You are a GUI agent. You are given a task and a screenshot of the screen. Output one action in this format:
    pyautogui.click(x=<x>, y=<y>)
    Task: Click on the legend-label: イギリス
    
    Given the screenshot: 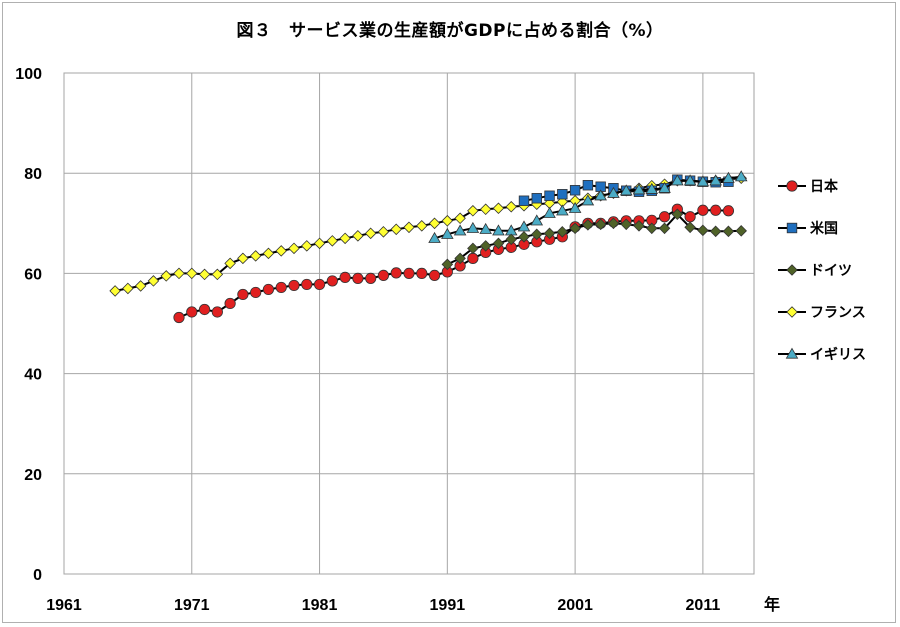 What is the action you would take?
    pyautogui.click(x=838, y=354)
    